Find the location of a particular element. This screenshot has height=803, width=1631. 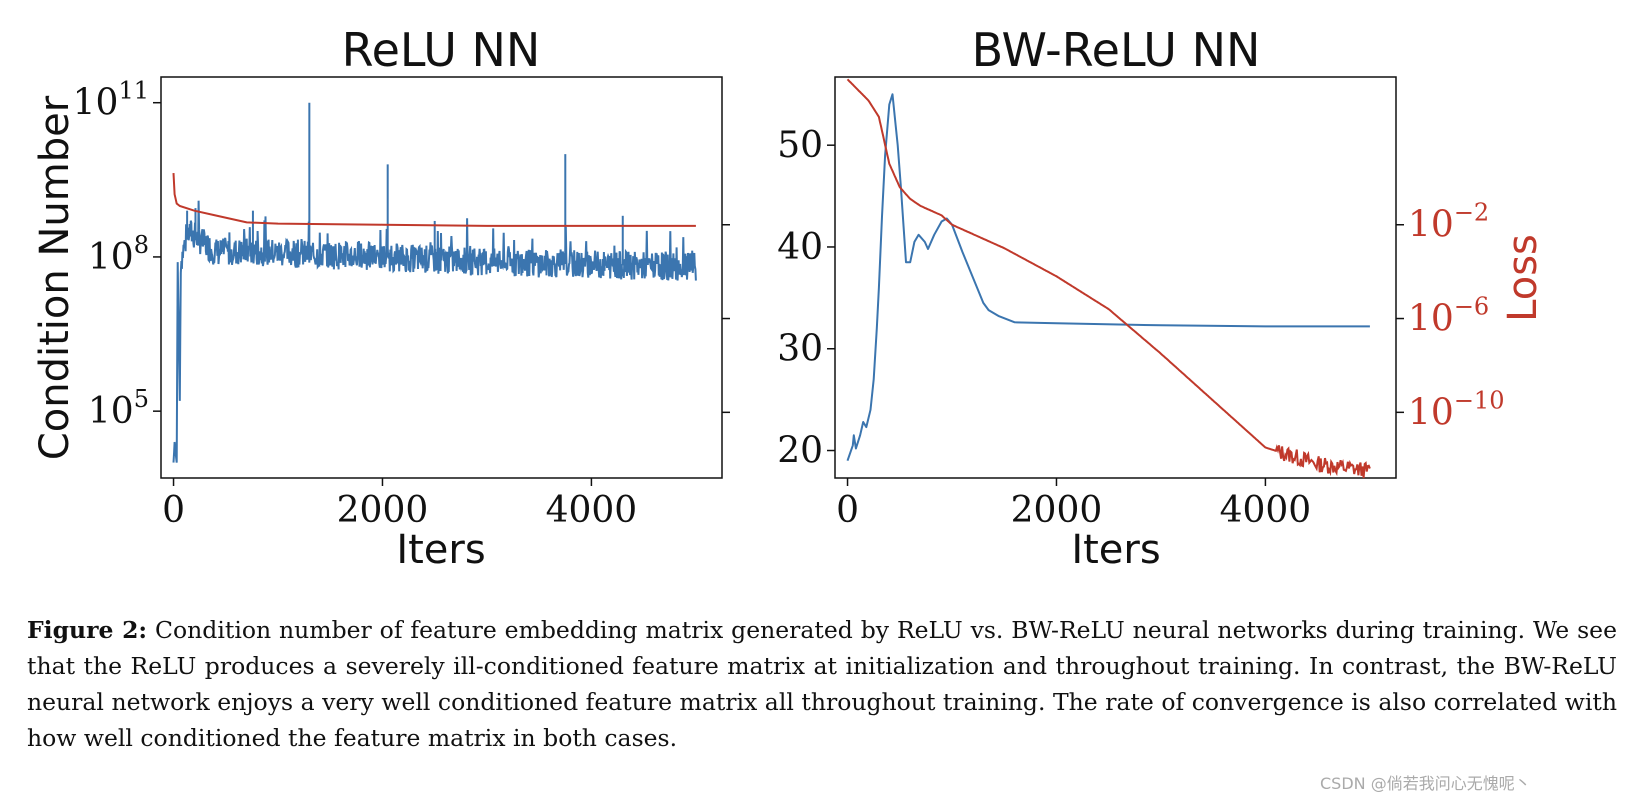

y-tick-label: 10⁵ is located at coordinates (118, 408).